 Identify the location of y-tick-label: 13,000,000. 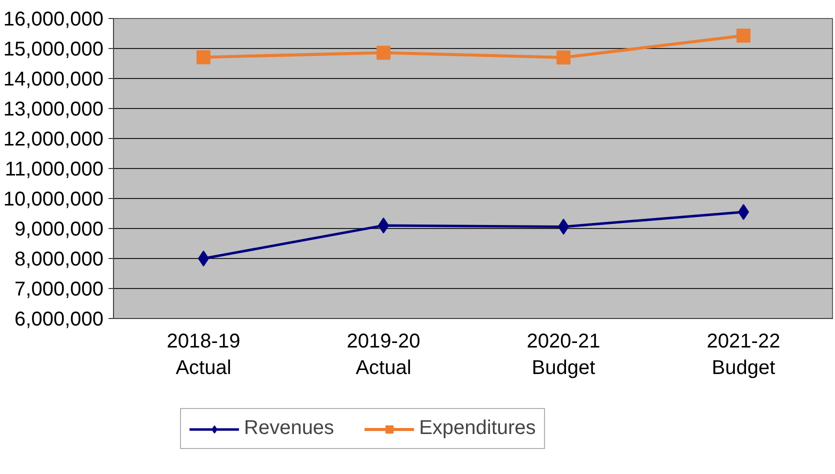
(53, 109).